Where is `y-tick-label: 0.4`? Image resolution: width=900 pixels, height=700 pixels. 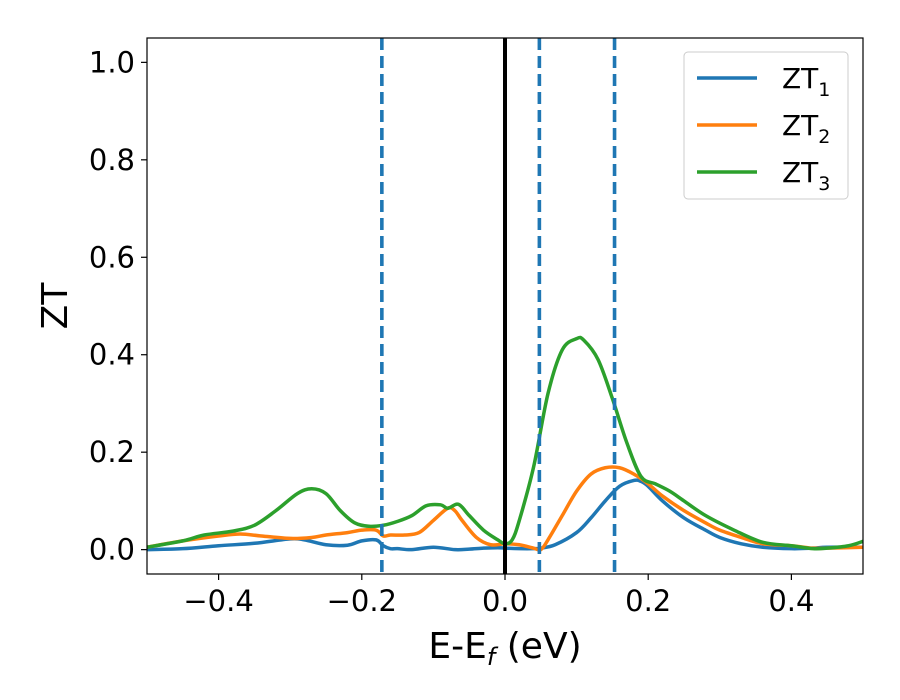 y-tick-label: 0.4 is located at coordinates (112, 355).